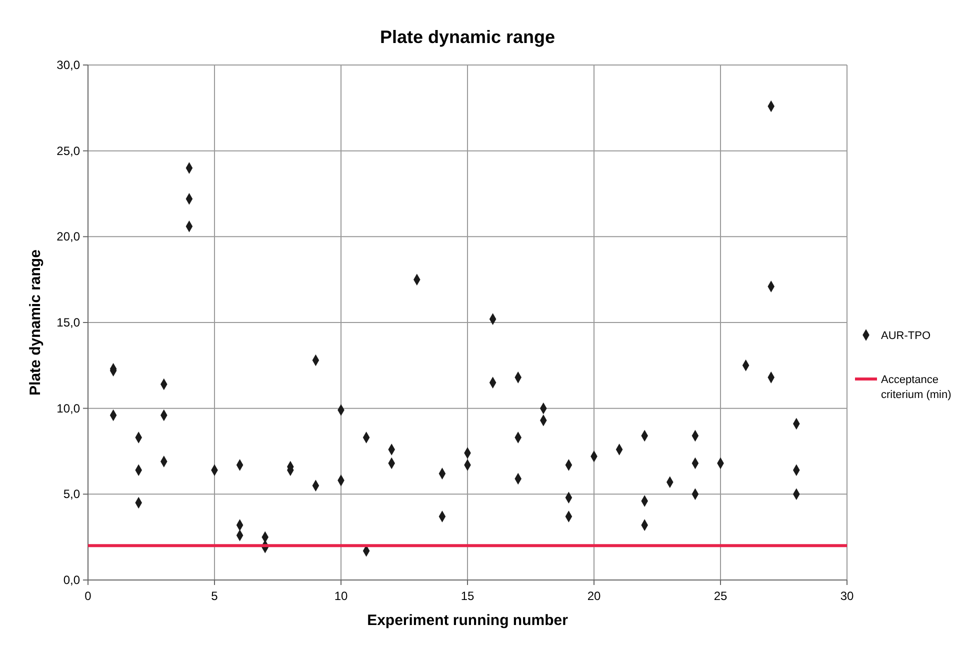  What do you see at coordinates (916, 387) in the screenshot?
I see `legend-label: Acceptance criterium (min)` at bounding box center [916, 387].